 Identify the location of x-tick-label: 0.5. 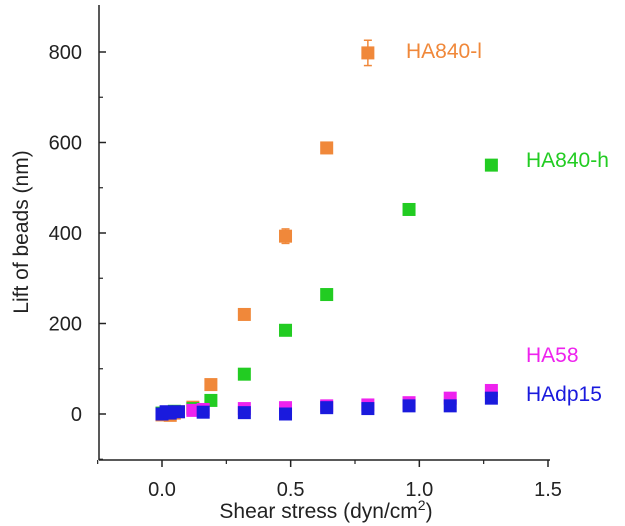
(291, 490).